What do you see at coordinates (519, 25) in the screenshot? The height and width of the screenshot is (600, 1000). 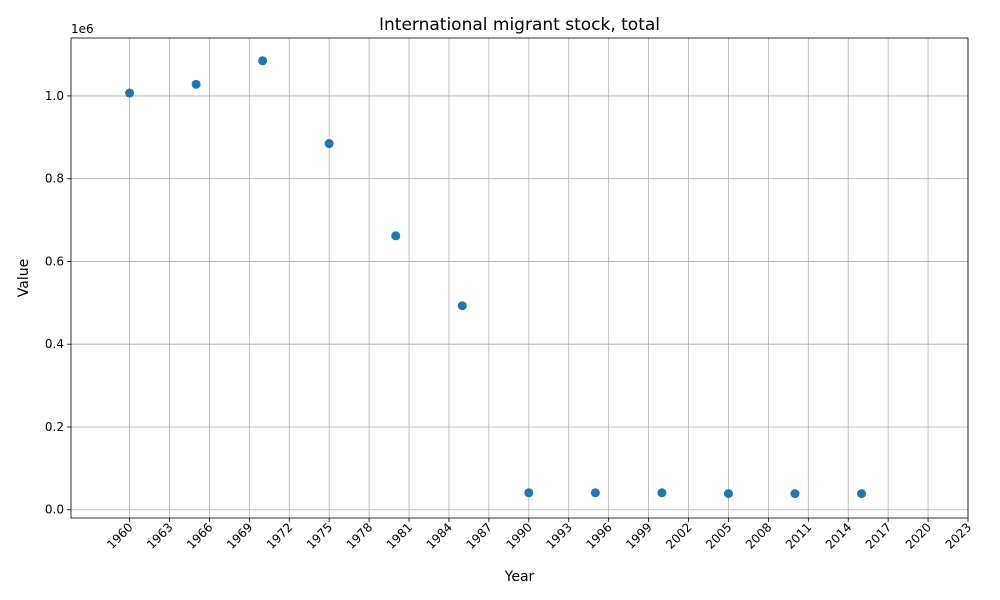 I see `chart-title: International migrant stock, total` at bounding box center [519, 25].